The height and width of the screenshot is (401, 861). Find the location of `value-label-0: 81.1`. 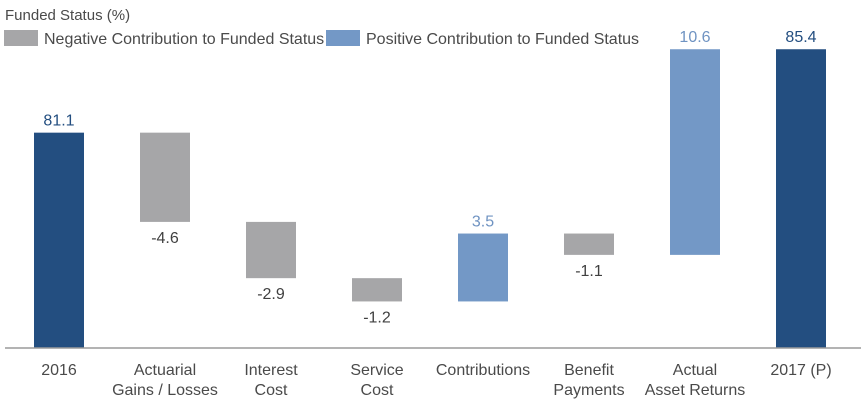

value-label-0: 81.1 is located at coordinates (58, 121).